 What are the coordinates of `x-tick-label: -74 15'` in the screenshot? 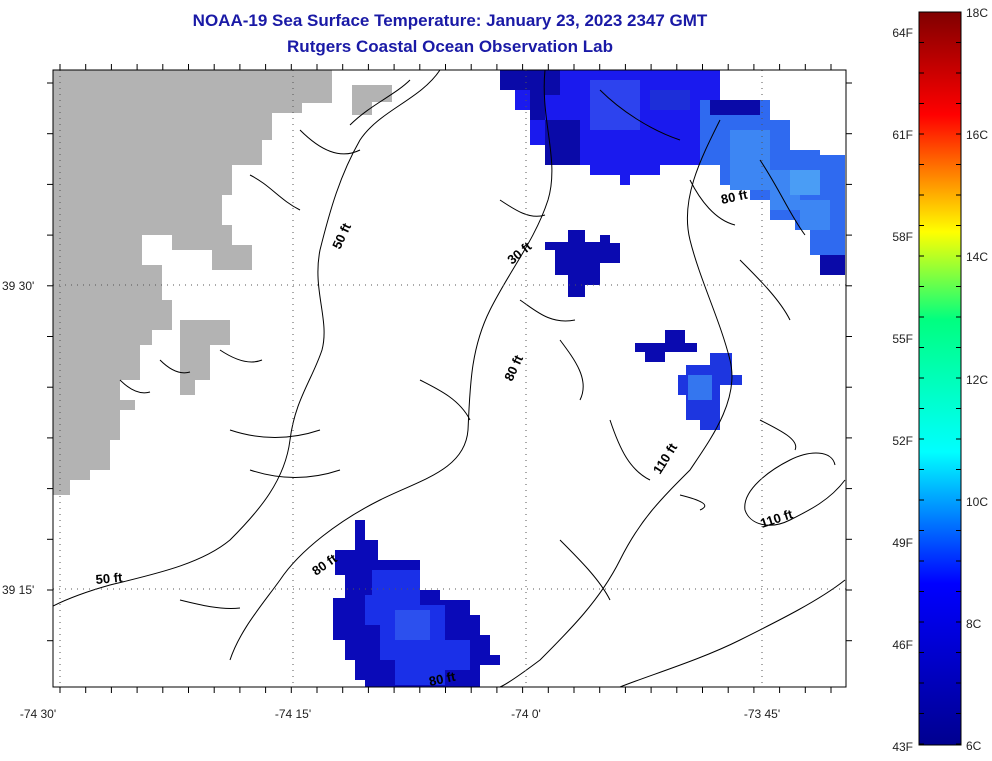 It's located at (293, 714).